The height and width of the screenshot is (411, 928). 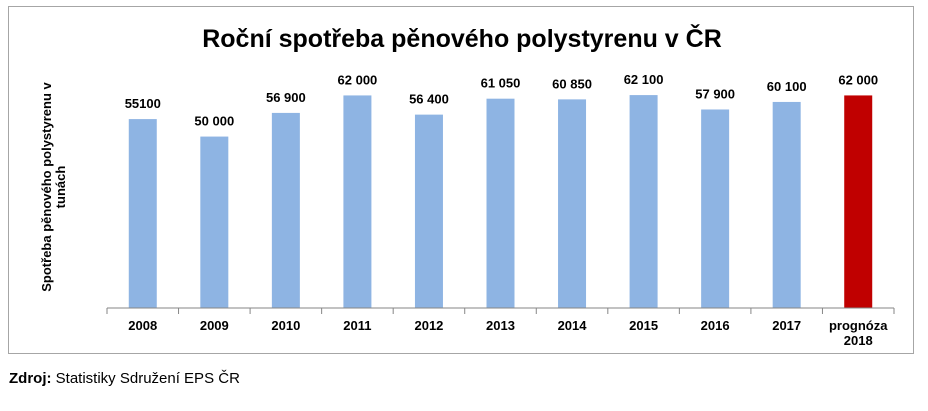 I want to click on y-axis-label-line: Spotřeba pěnového polystyrenu v, so click(x=46, y=186).